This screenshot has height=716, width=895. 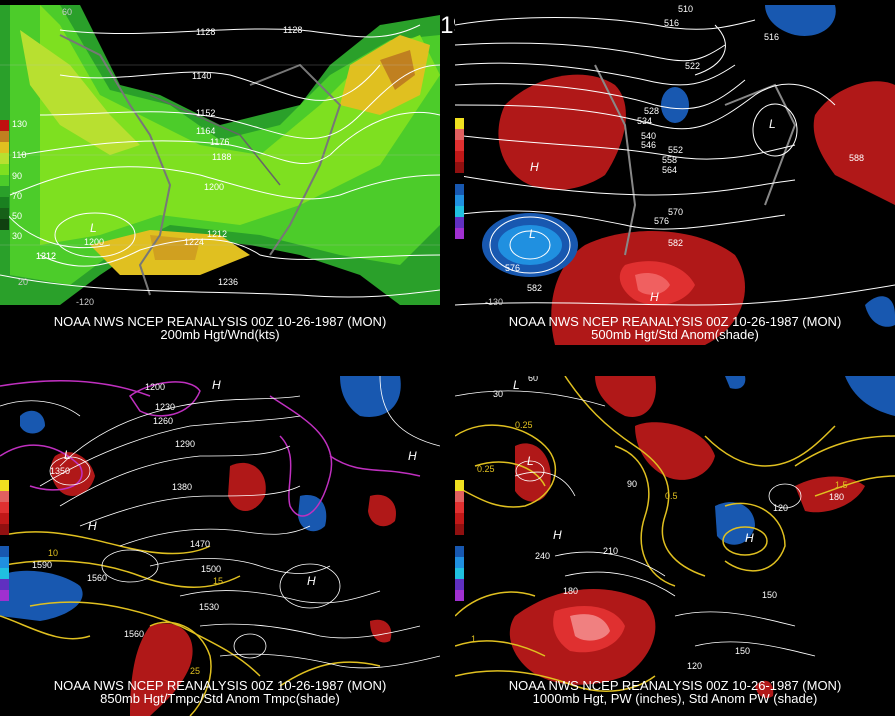 What do you see at coordinates (675, 334) in the screenshot?
I see `caption-field: 500mb Hgt/Std Anom(shade)` at bounding box center [675, 334].